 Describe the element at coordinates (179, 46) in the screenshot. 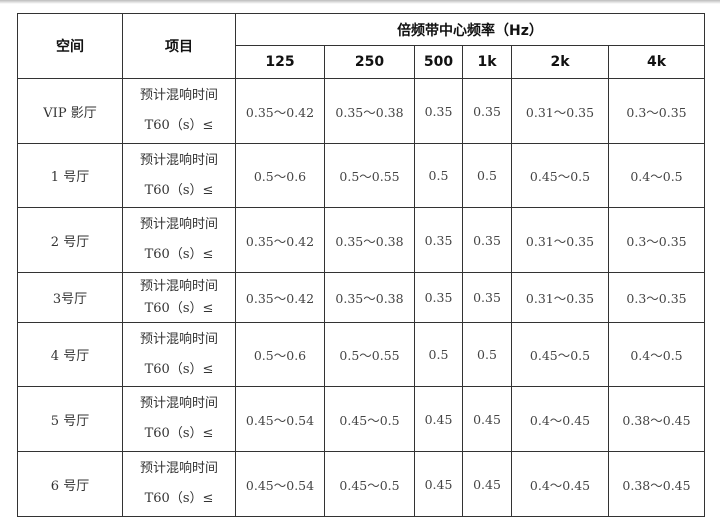

I see `header-item: 项目` at that location.